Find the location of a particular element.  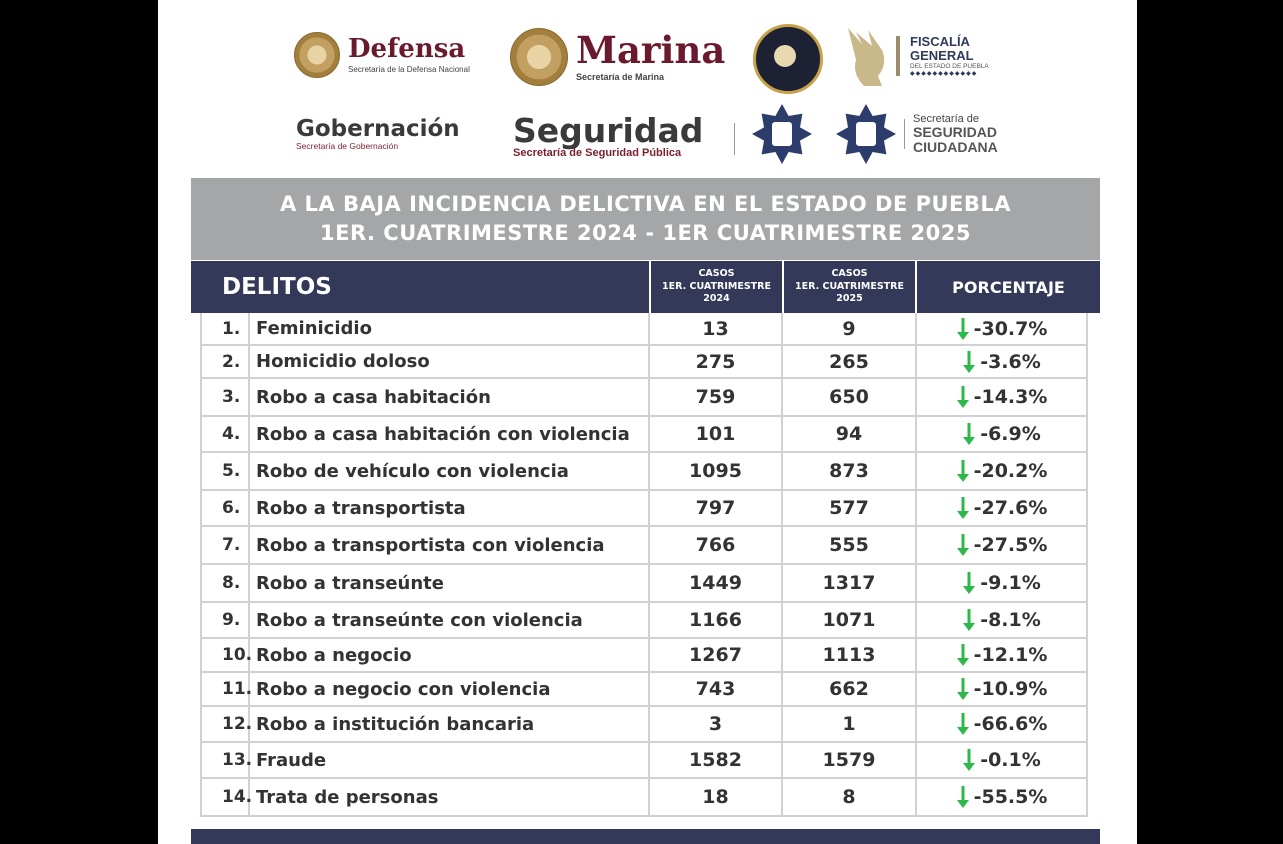

row-porcentaje-cell: -66.6% is located at coordinates (1002, 725).